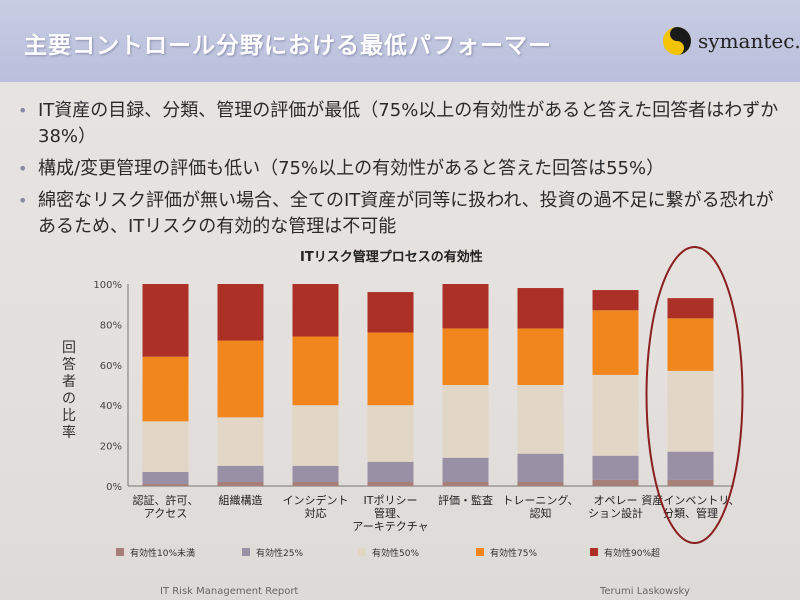 The width and height of the screenshot is (800, 600). Describe the element at coordinates (229, 591) in the screenshot. I see `footer-report-name: IT Risk Management Report` at that location.